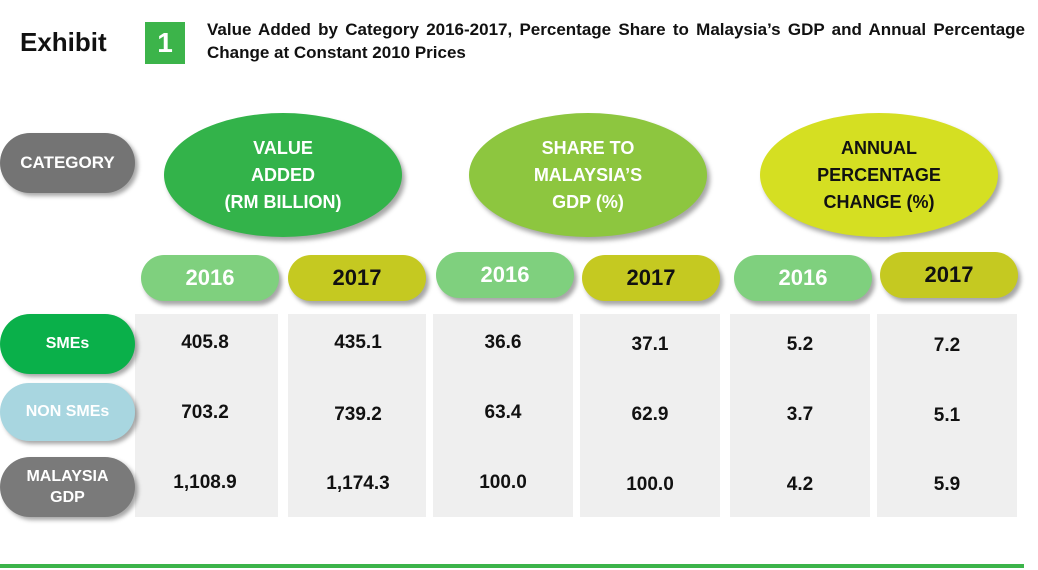 The height and width of the screenshot is (570, 1038). What do you see at coordinates (67, 344) in the screenshot?
I see `row-label-smes: SMEs` at bounding box center [67, 344].